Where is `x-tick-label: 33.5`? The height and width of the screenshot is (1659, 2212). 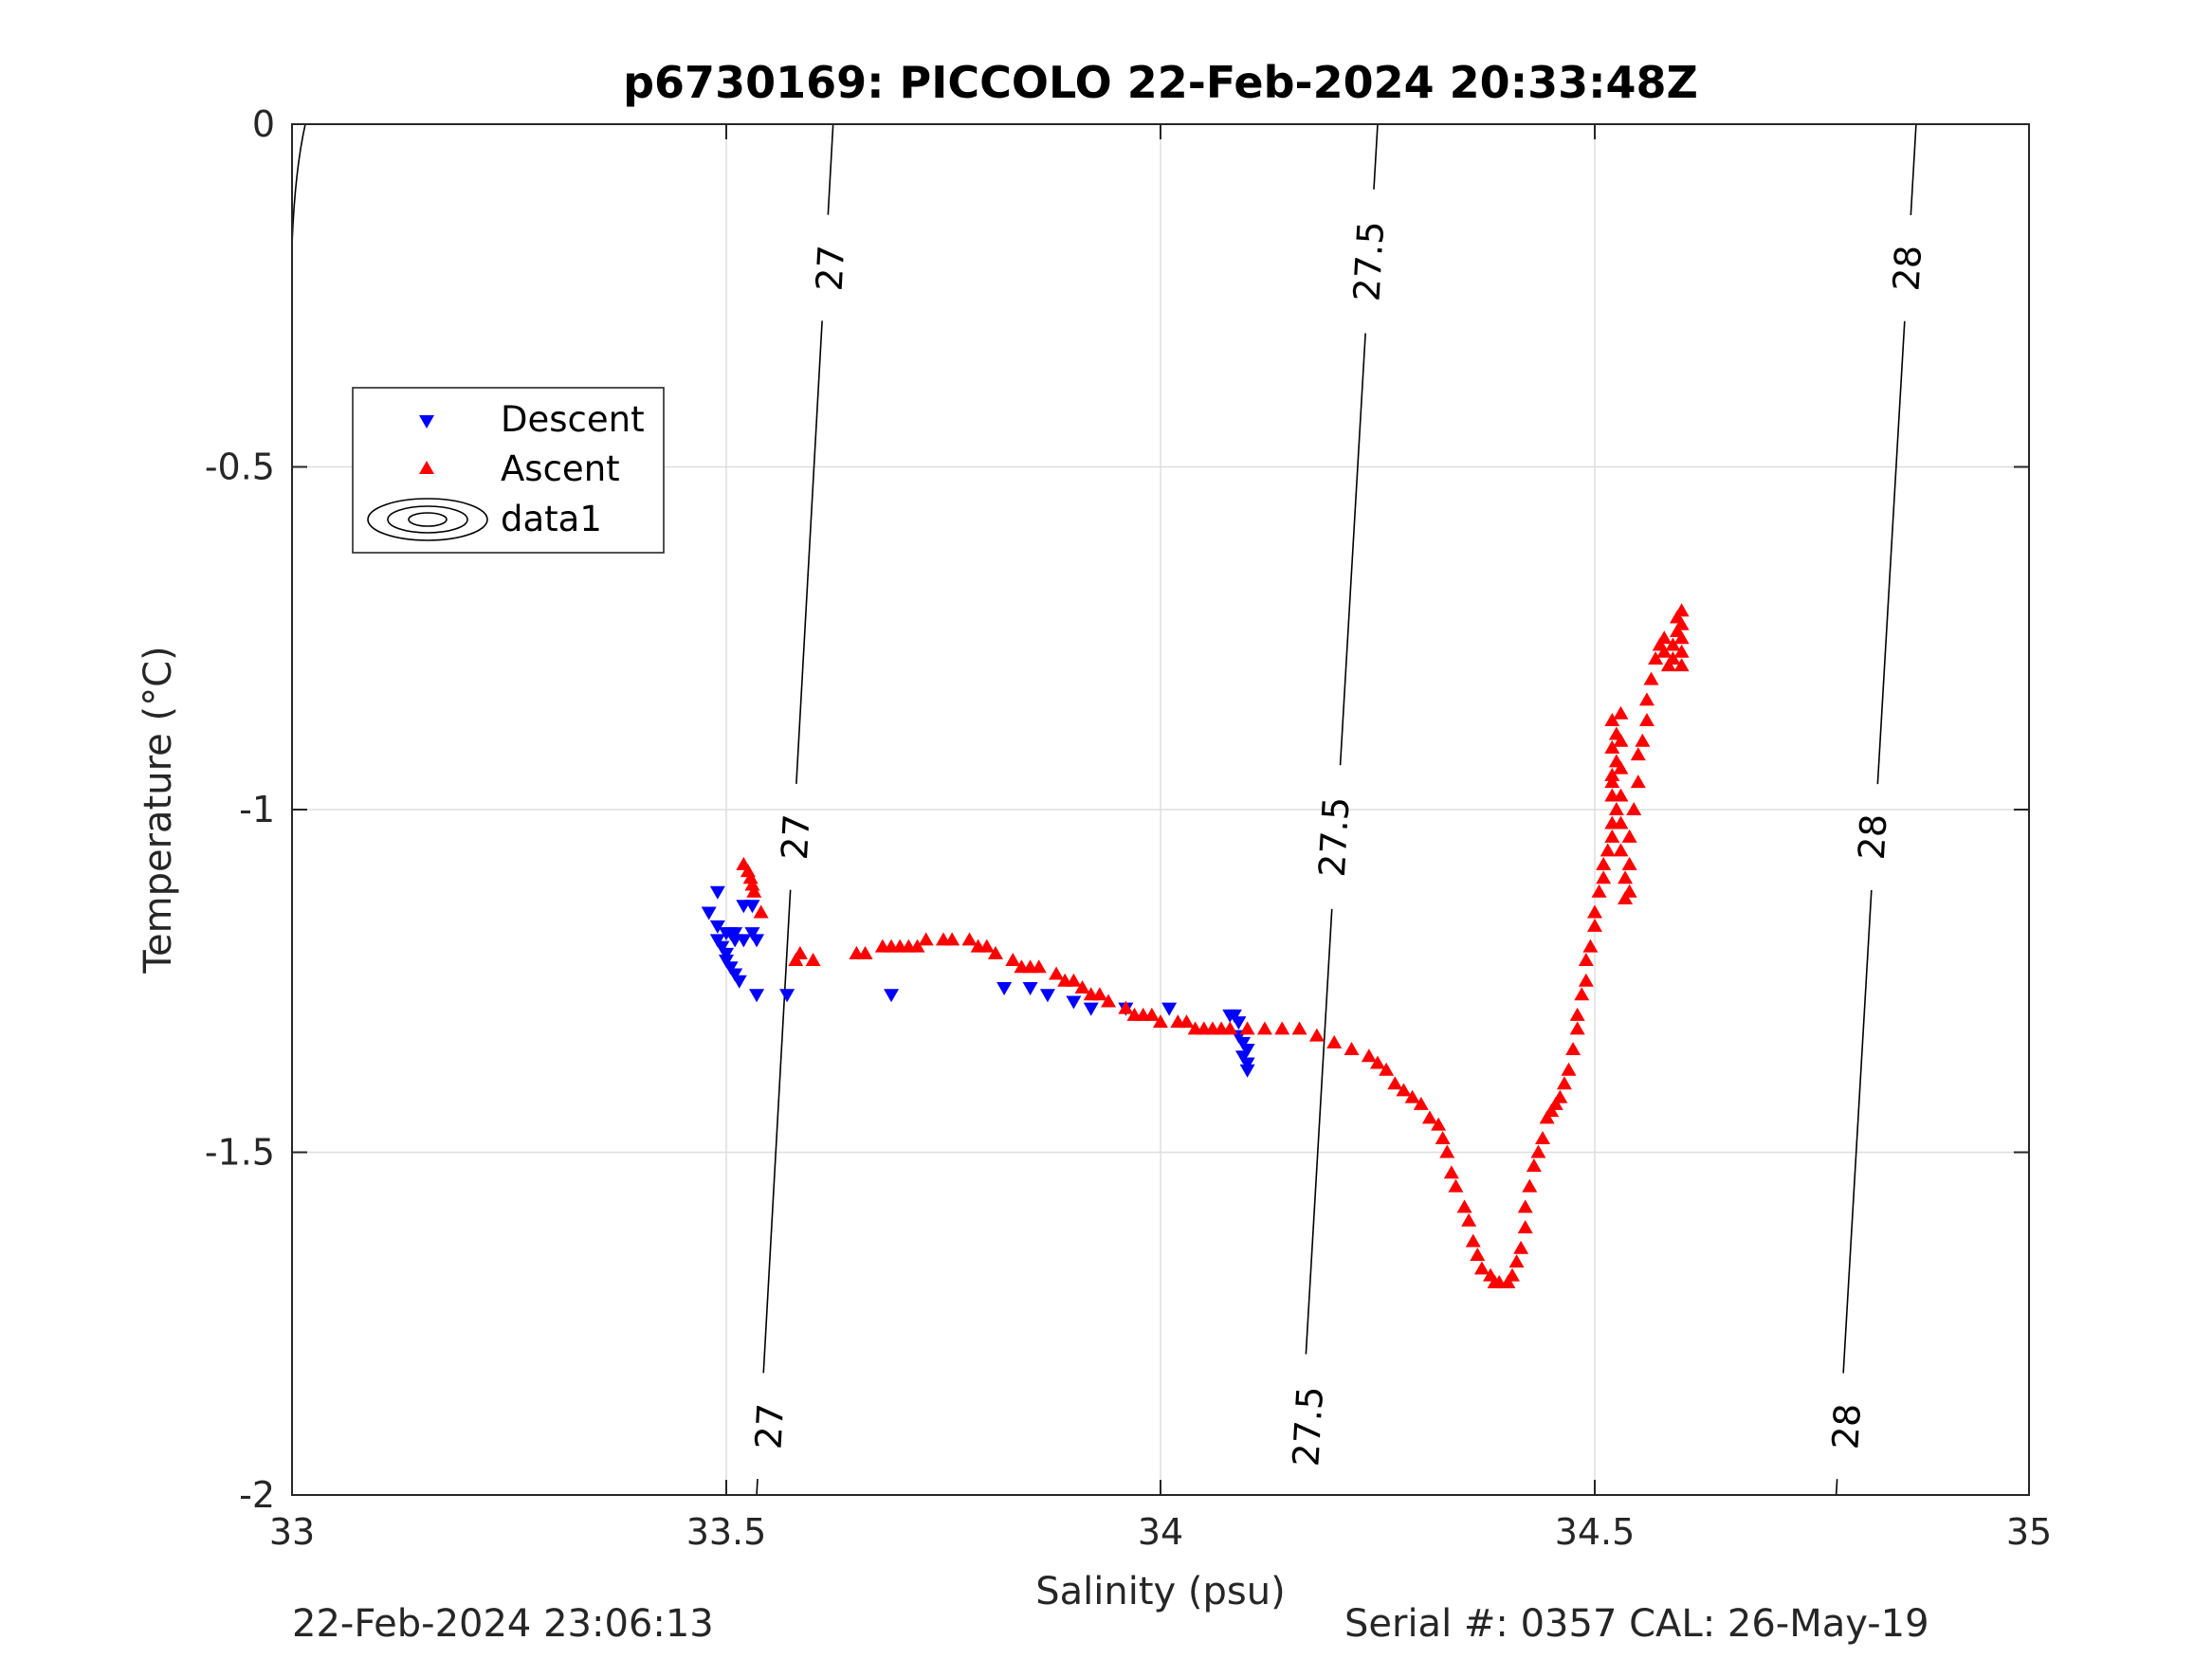
x-tick-label: 33.5 is located at coordinates (726, 1532).